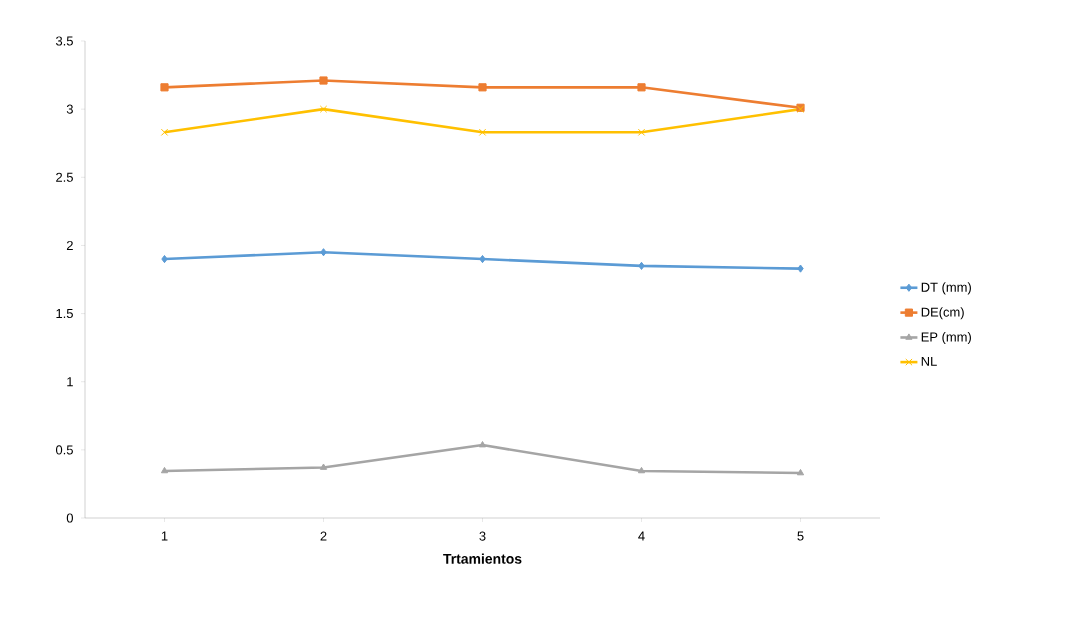  What do you see at coordinates (482, 558) in the screenshot?
I see `x-axis-title: Trtamientos` at bounding box center [482, 558].